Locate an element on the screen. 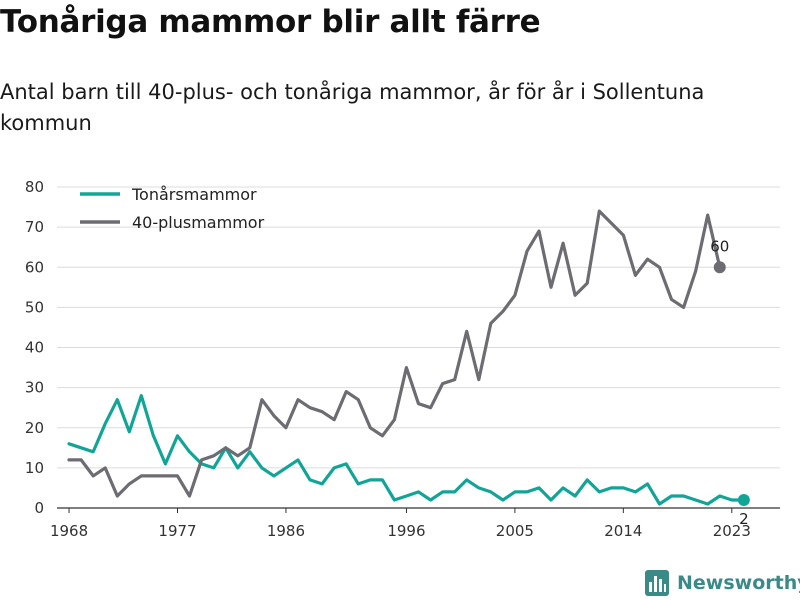 The width and height of the screenshot is (800, 600). bar-chart-icon is located at coordinates (657, 583).